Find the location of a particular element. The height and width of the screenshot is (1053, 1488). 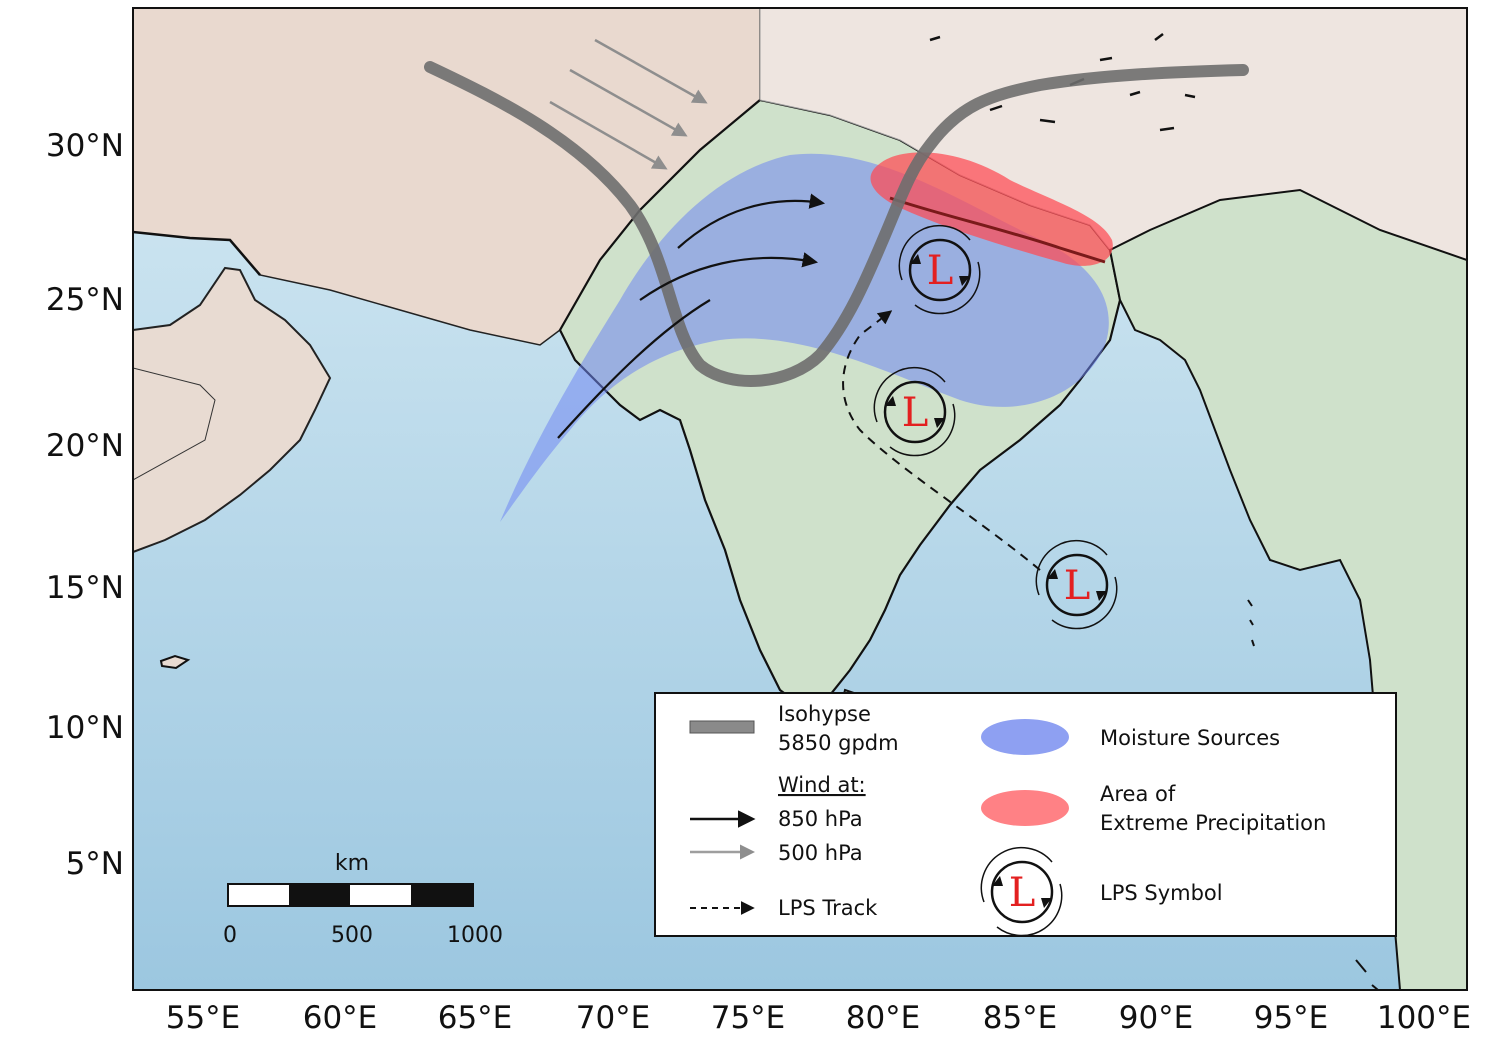

lon-tick-65e: 65°E is located at coordinates (475, 1018).